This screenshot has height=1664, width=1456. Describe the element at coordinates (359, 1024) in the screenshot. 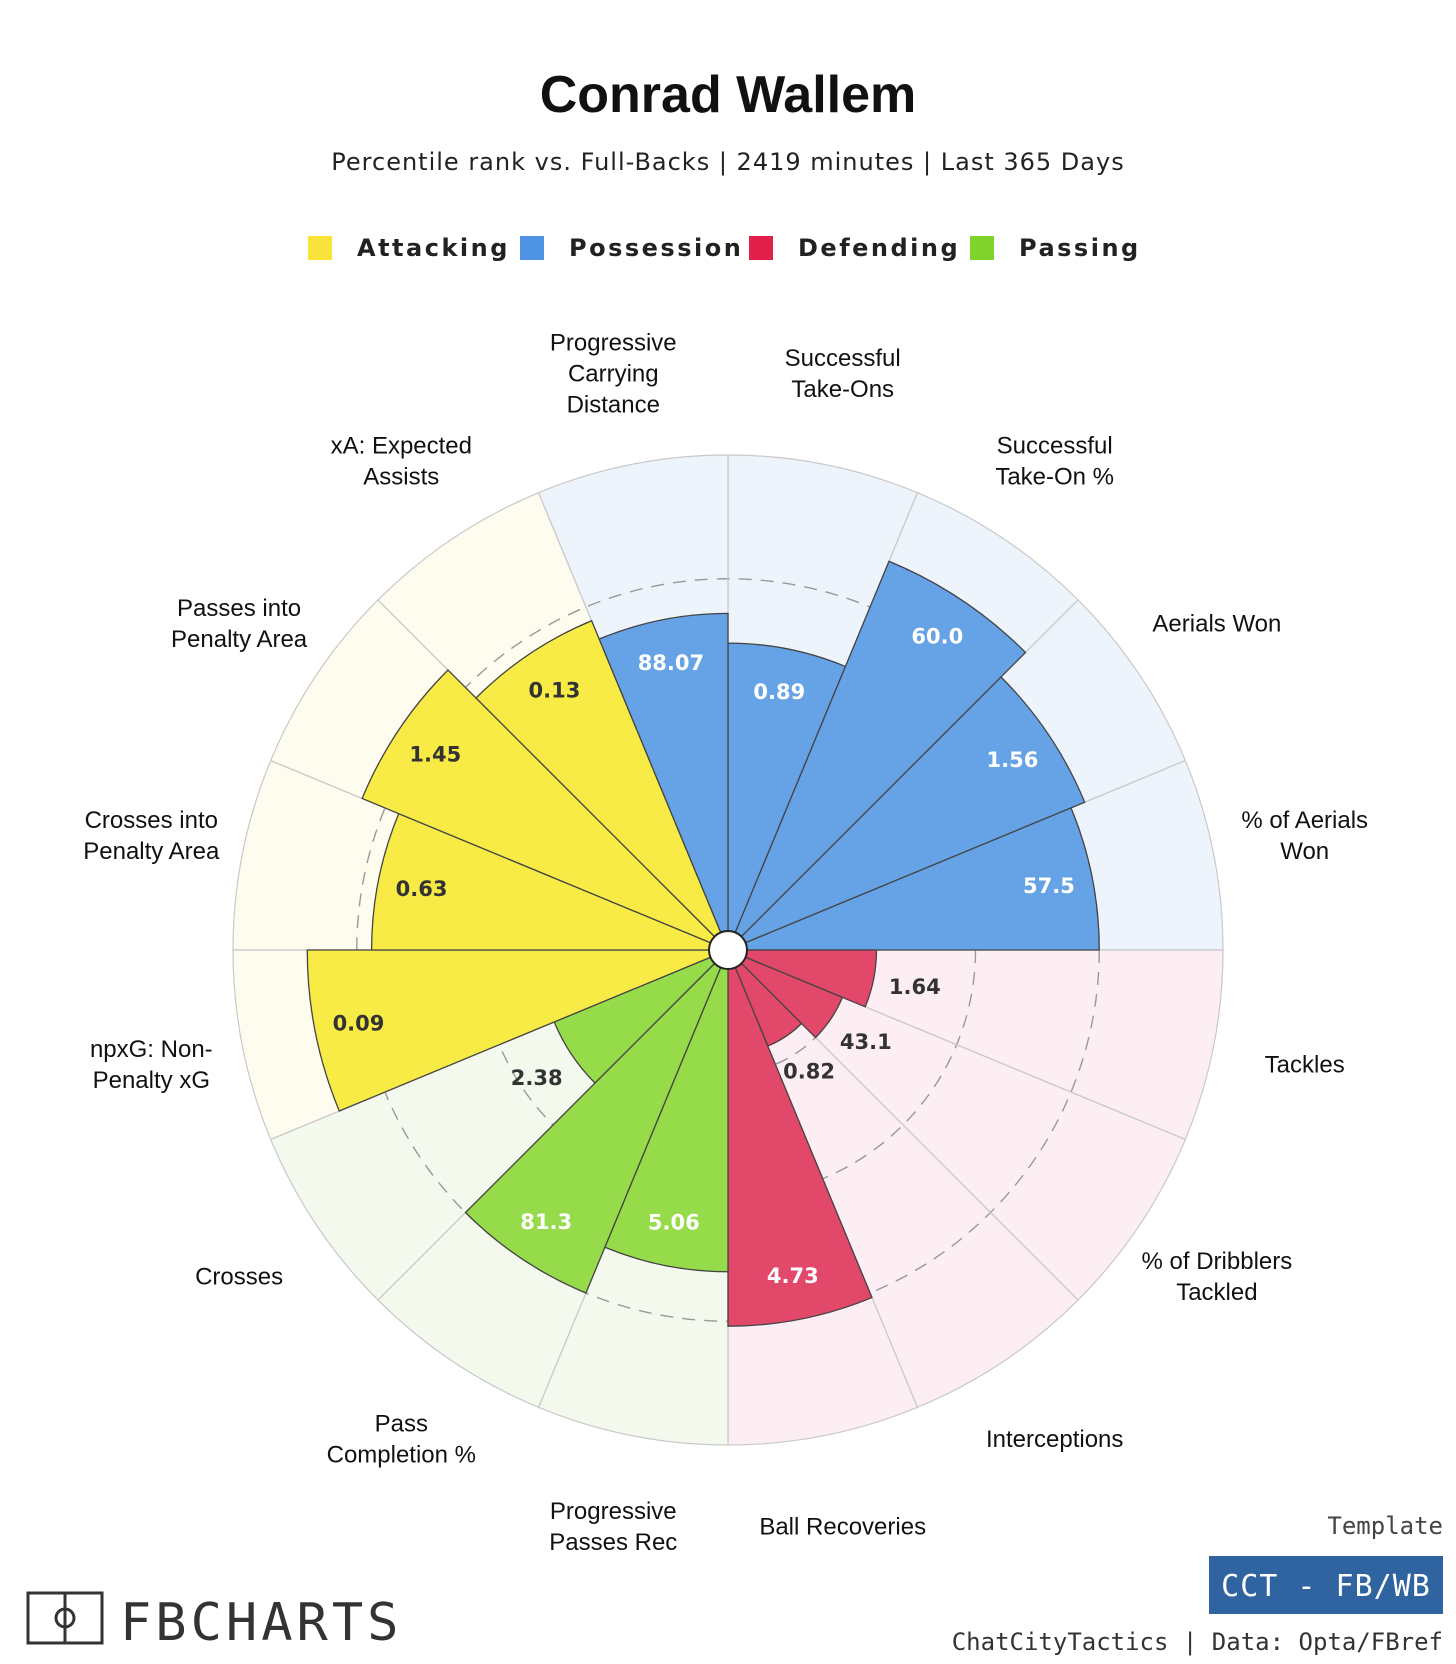

I see `value-label-npxg-non-penalty-xg: 0.09` at that location.